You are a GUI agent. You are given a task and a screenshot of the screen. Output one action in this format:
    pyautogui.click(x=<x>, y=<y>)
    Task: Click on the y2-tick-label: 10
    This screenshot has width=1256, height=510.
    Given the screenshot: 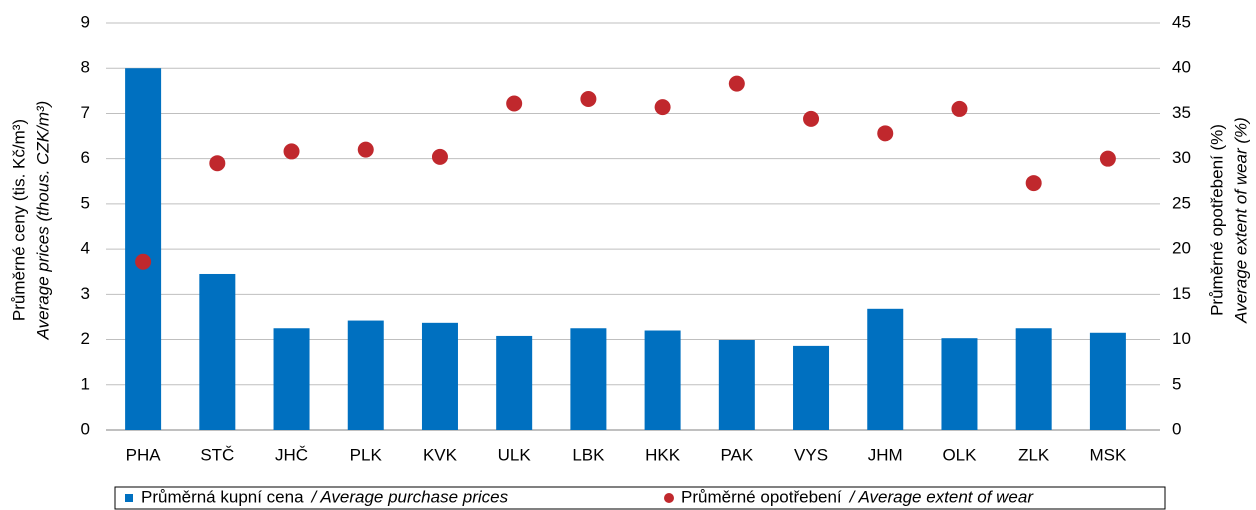 What is the action you would take?
    pyautogui.click(x=1181, y=338)
    